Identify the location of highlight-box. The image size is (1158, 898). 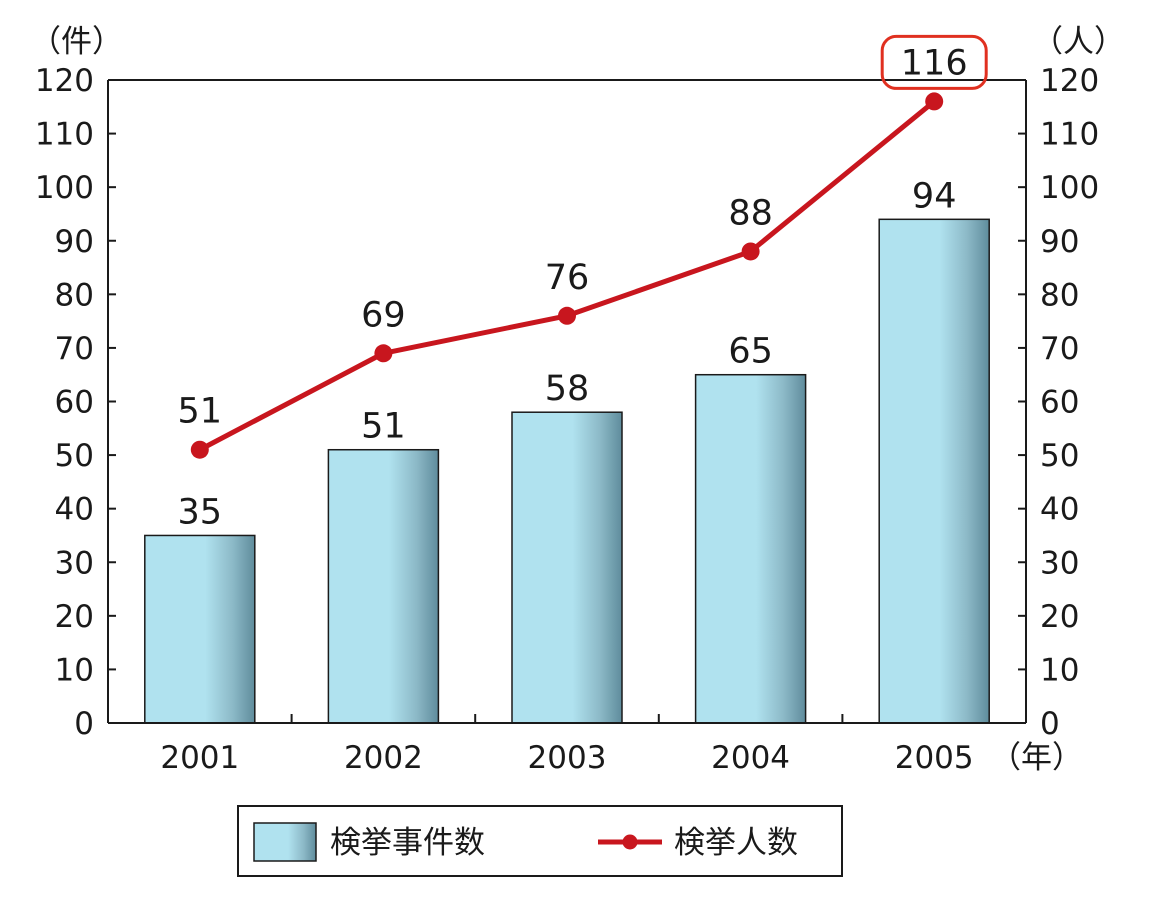
(934, 62).